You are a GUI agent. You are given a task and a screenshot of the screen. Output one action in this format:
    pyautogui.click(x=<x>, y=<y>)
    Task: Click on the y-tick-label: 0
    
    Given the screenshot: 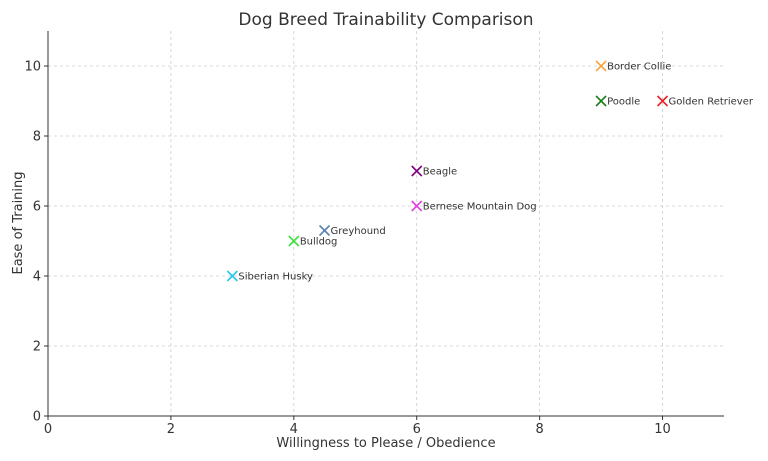 What is the action you would take?
    pyautogui.click(x=37, y=417)
    